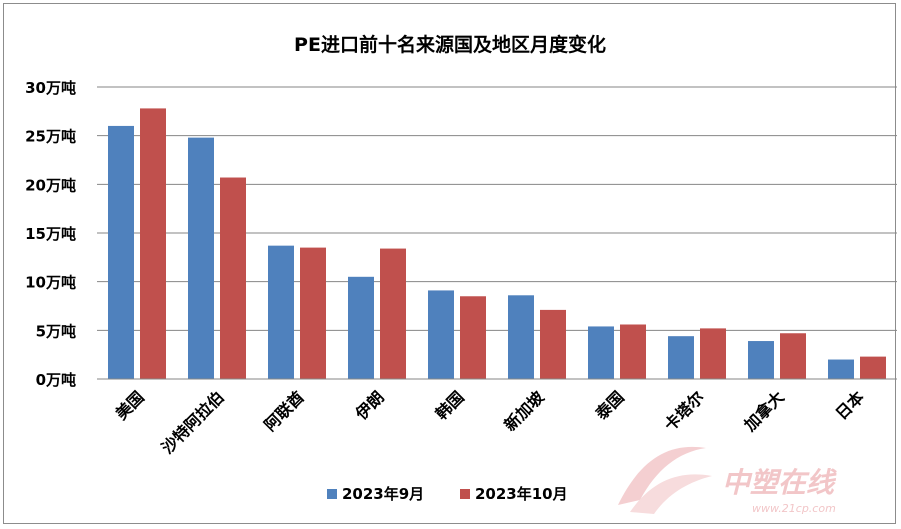 This screenshot has height=529, width=901. What do you see at coordinates (283, 410) in the screenshot?
I see `category-label: 阿联酋` at bounding box center [283, 410].